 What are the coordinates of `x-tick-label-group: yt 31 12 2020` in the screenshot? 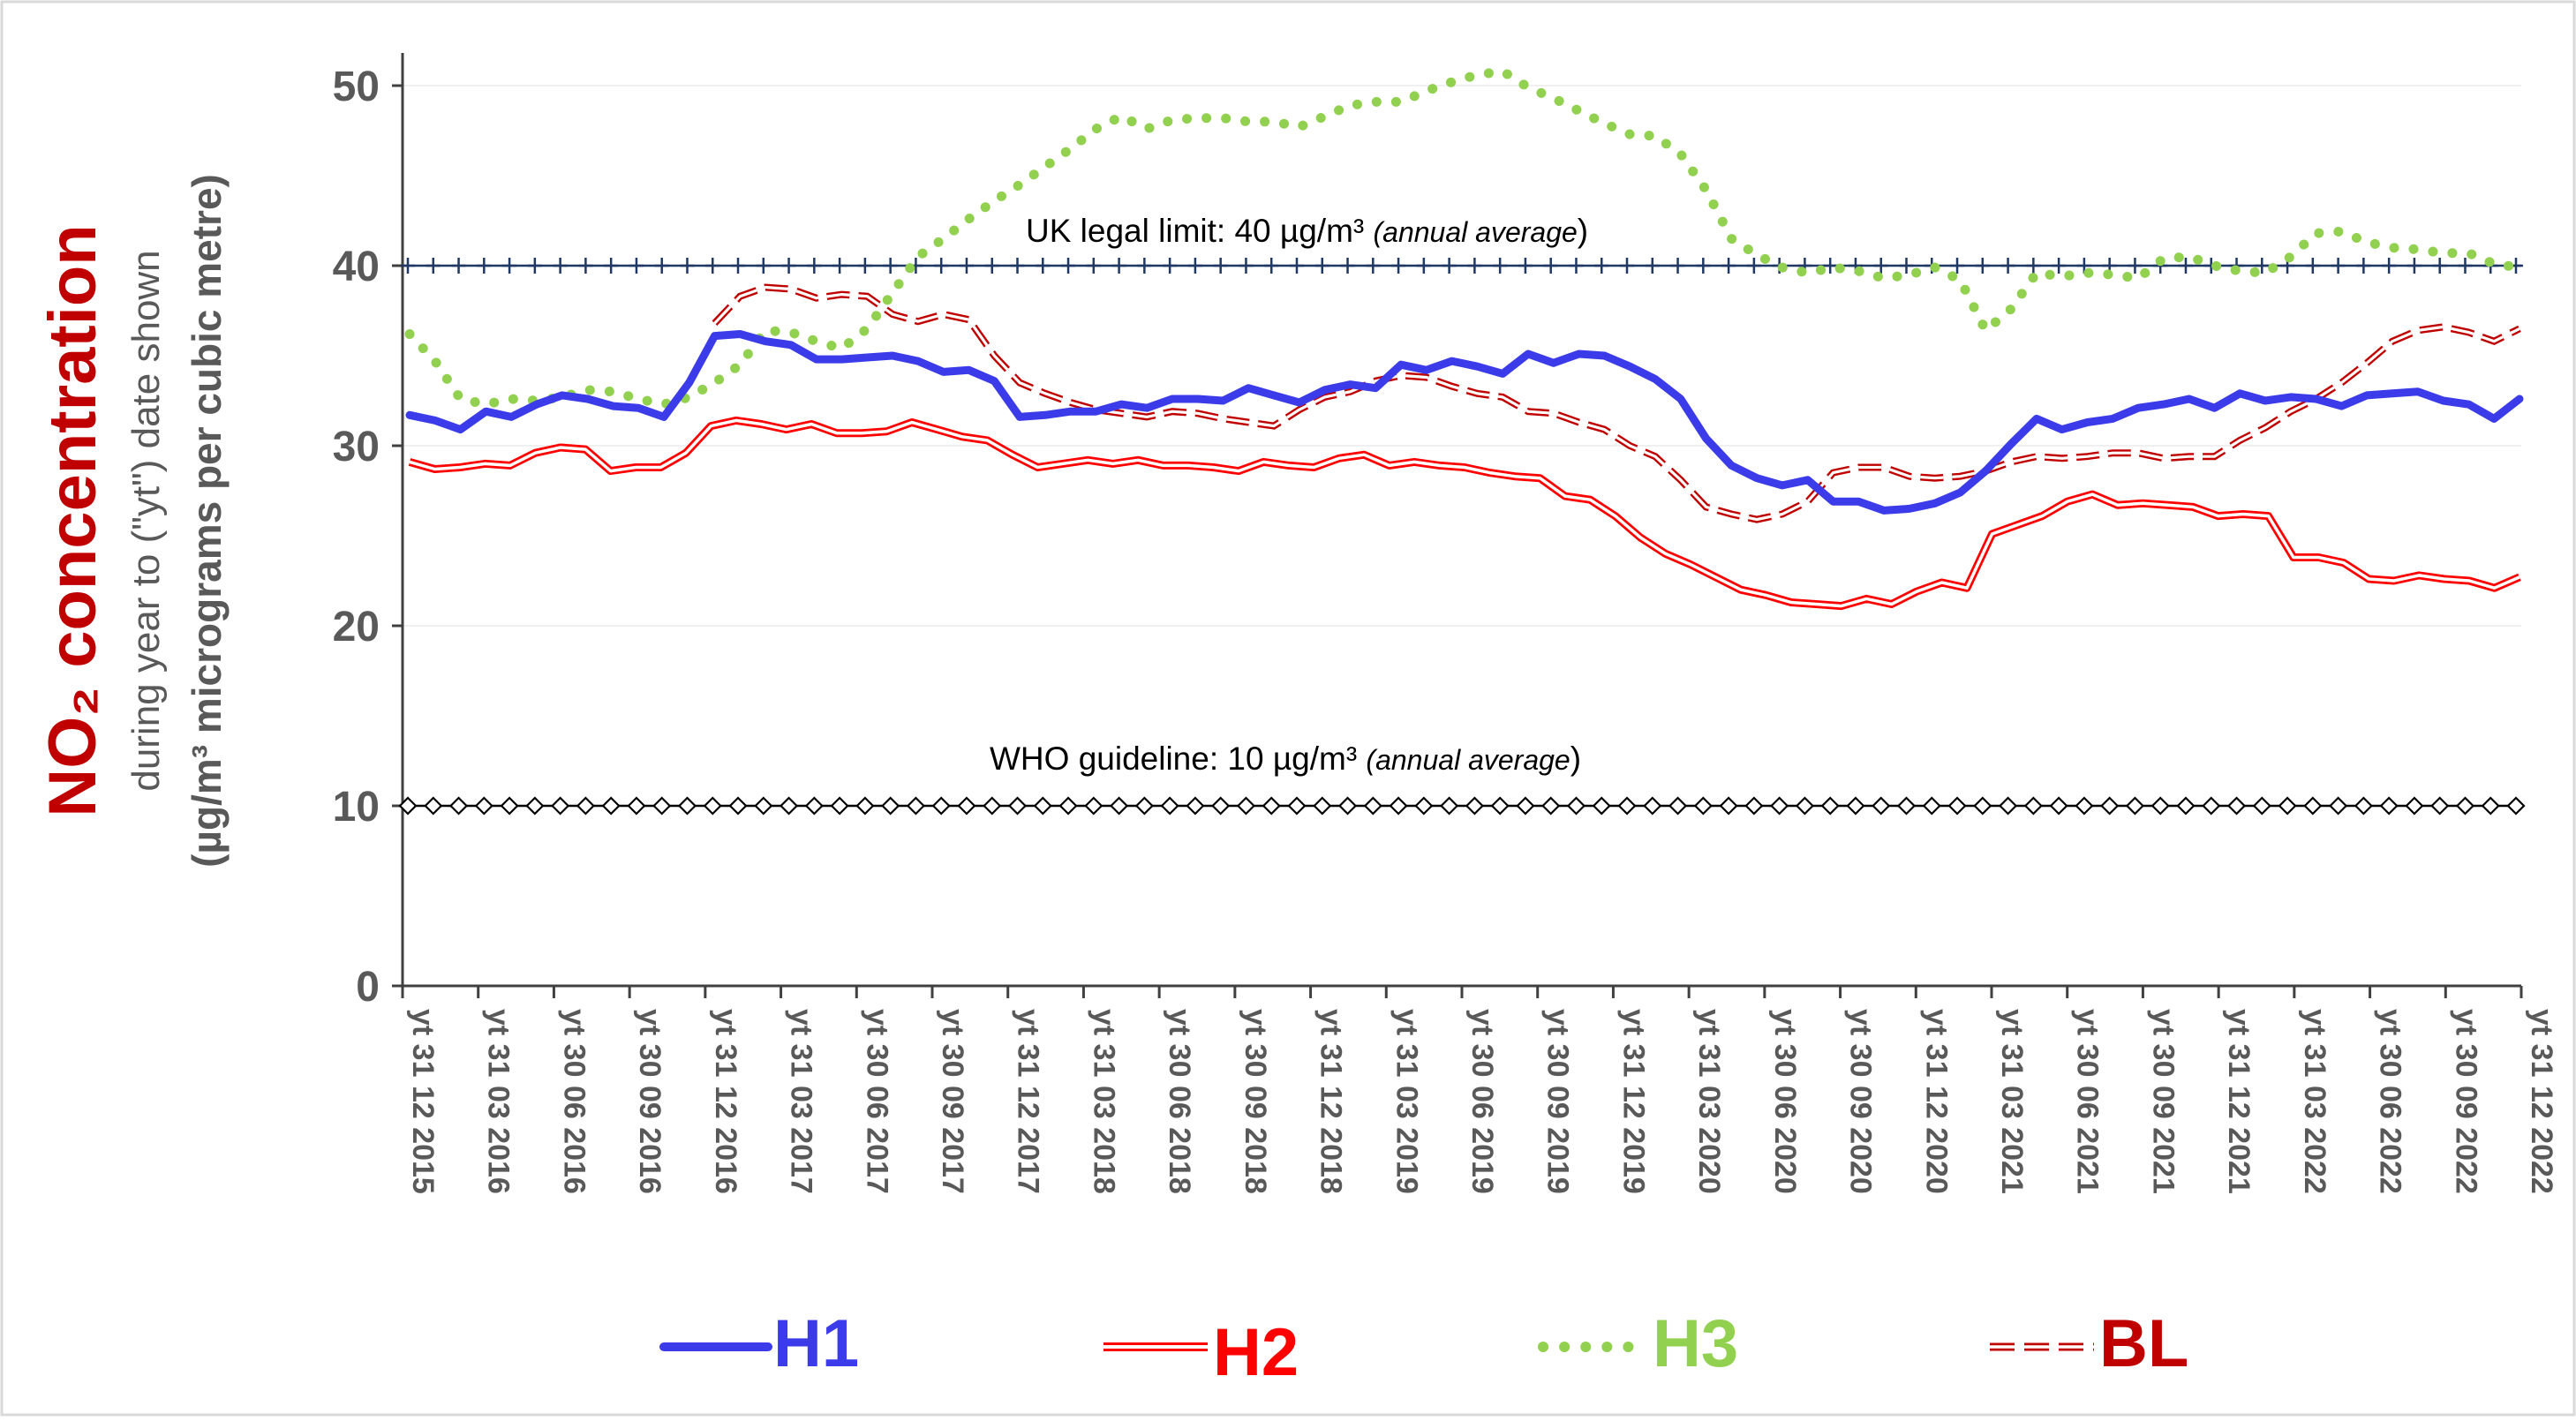 It's located at (1936, 1101).